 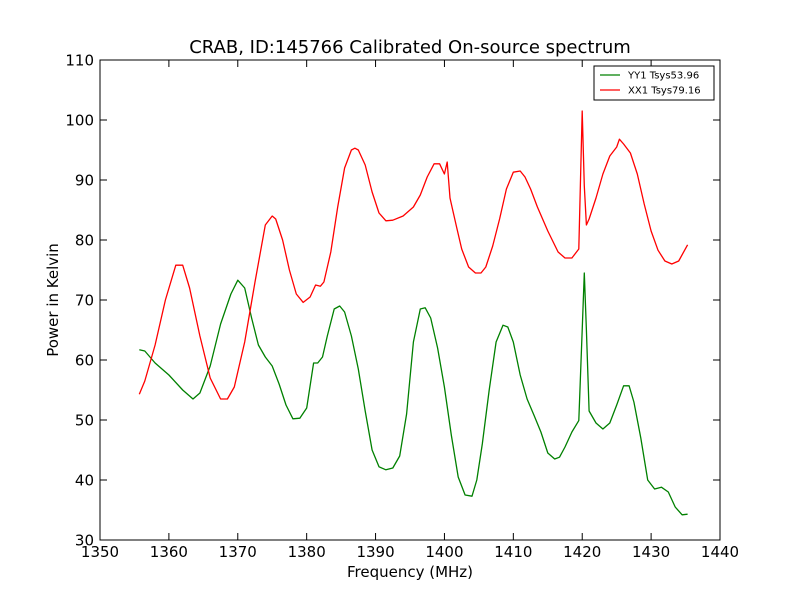 I want to click on x-tick-label: 1380, so click(x=307, y=552).